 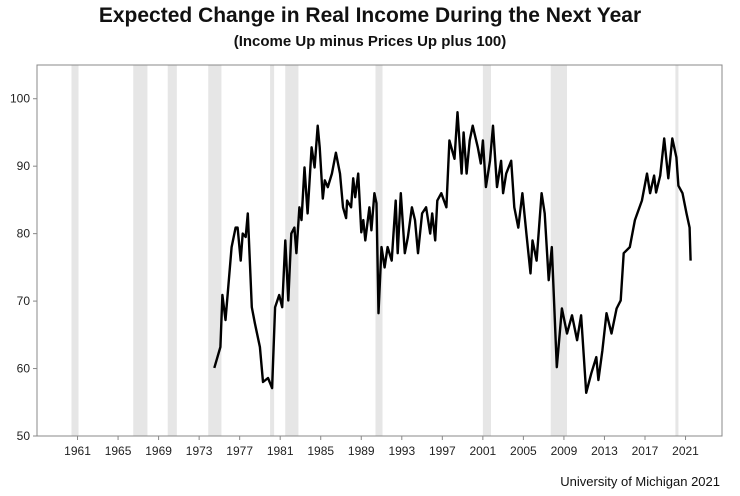 What do you see at coordinates (158, 451) in the screenshot?
I see `x-tick-label: 1969` at bounding box center [158, 451].